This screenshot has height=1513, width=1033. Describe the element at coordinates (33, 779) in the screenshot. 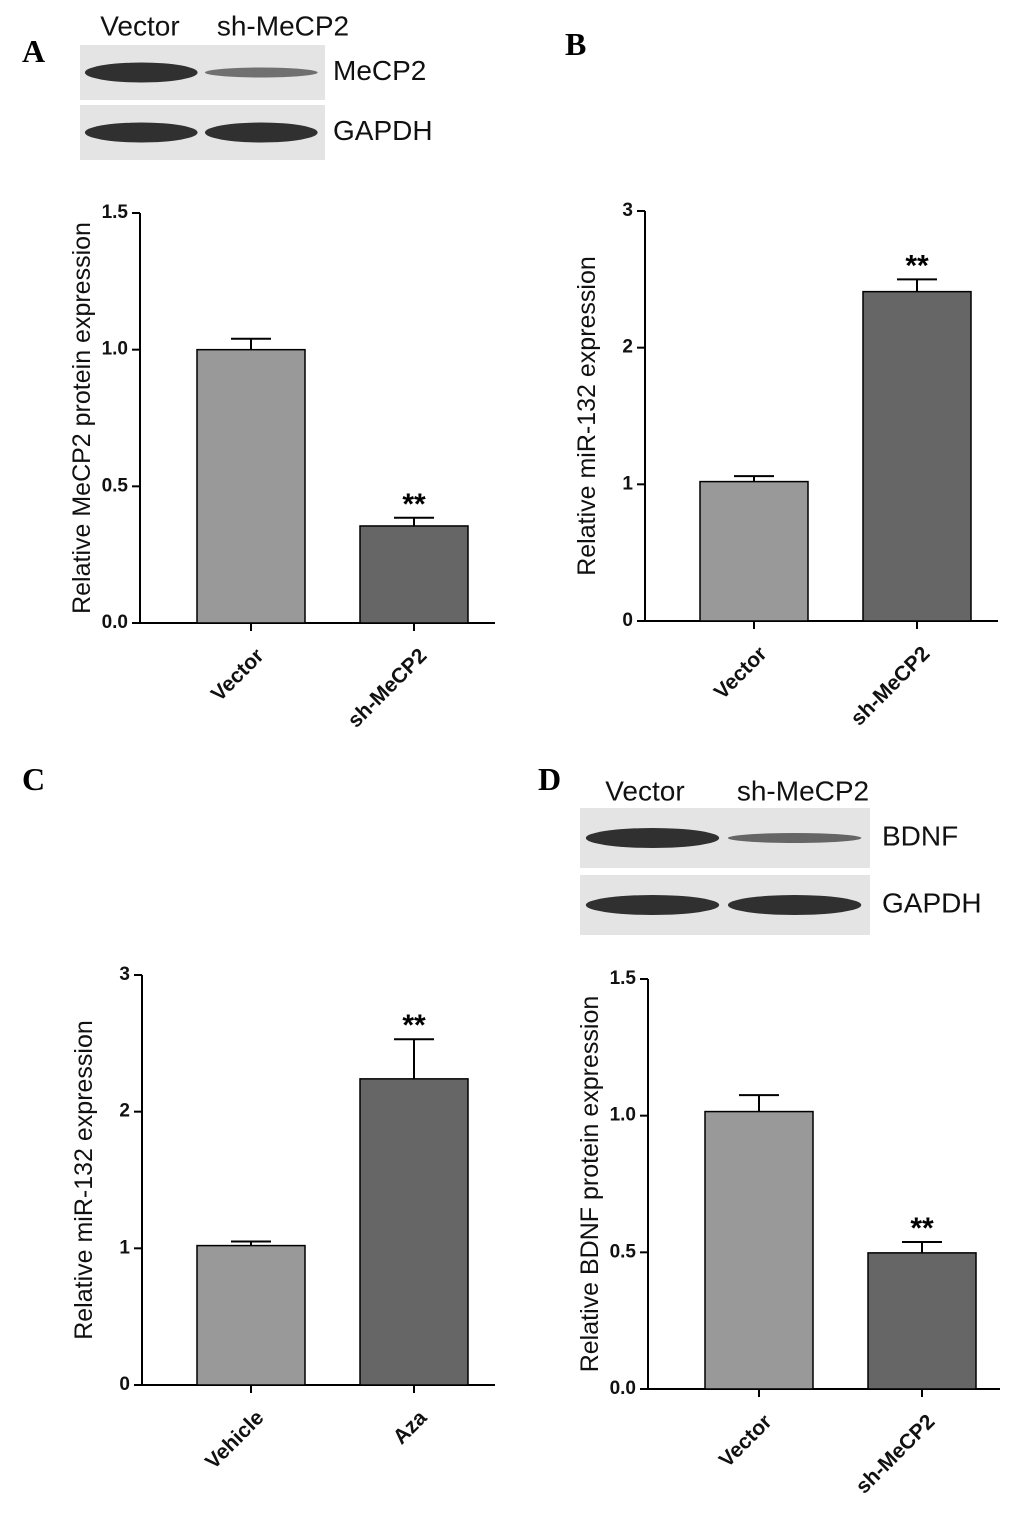

I see `panel-letter: C` at that location.